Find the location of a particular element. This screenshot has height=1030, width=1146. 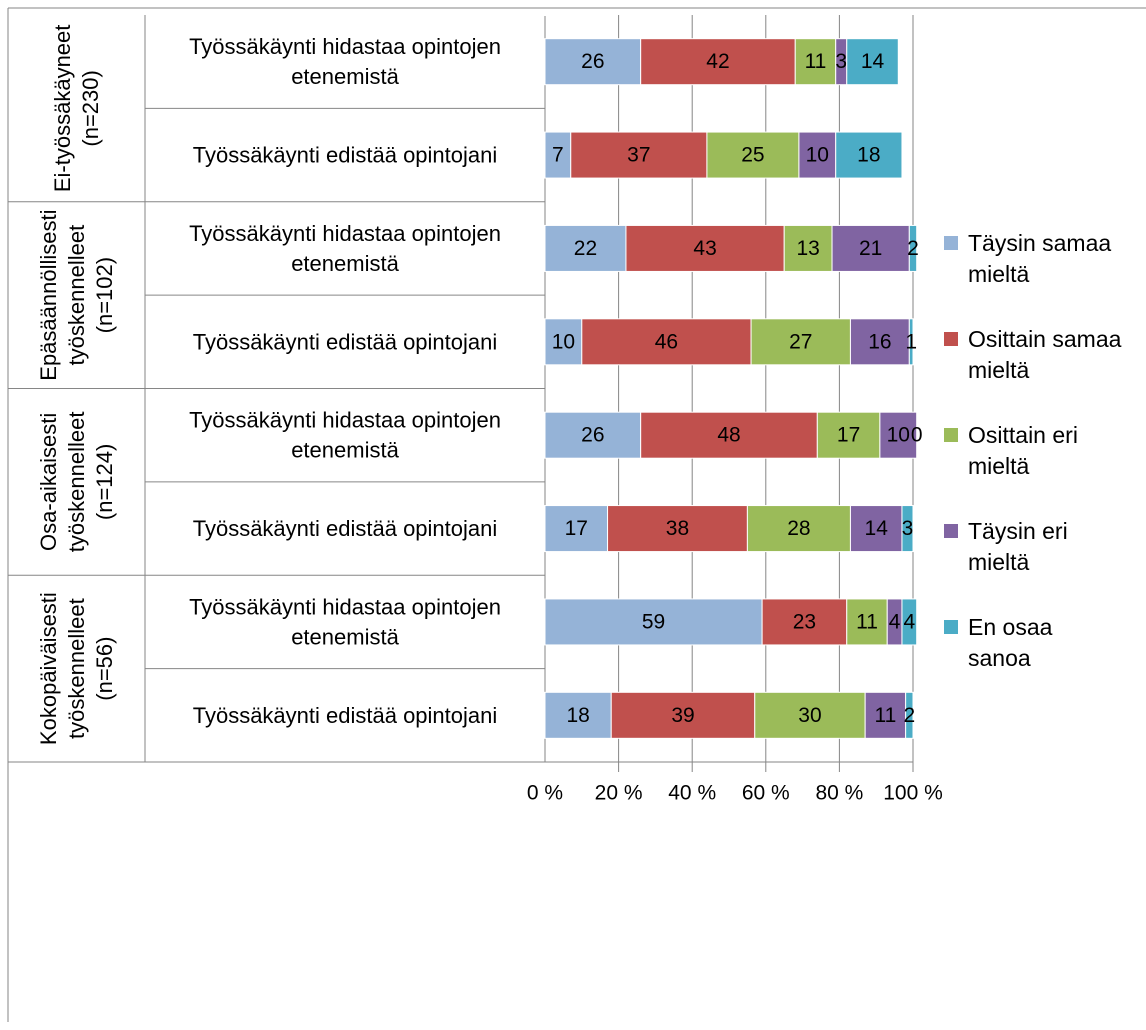

data-label: 43 is located at coordinates (704, 248).